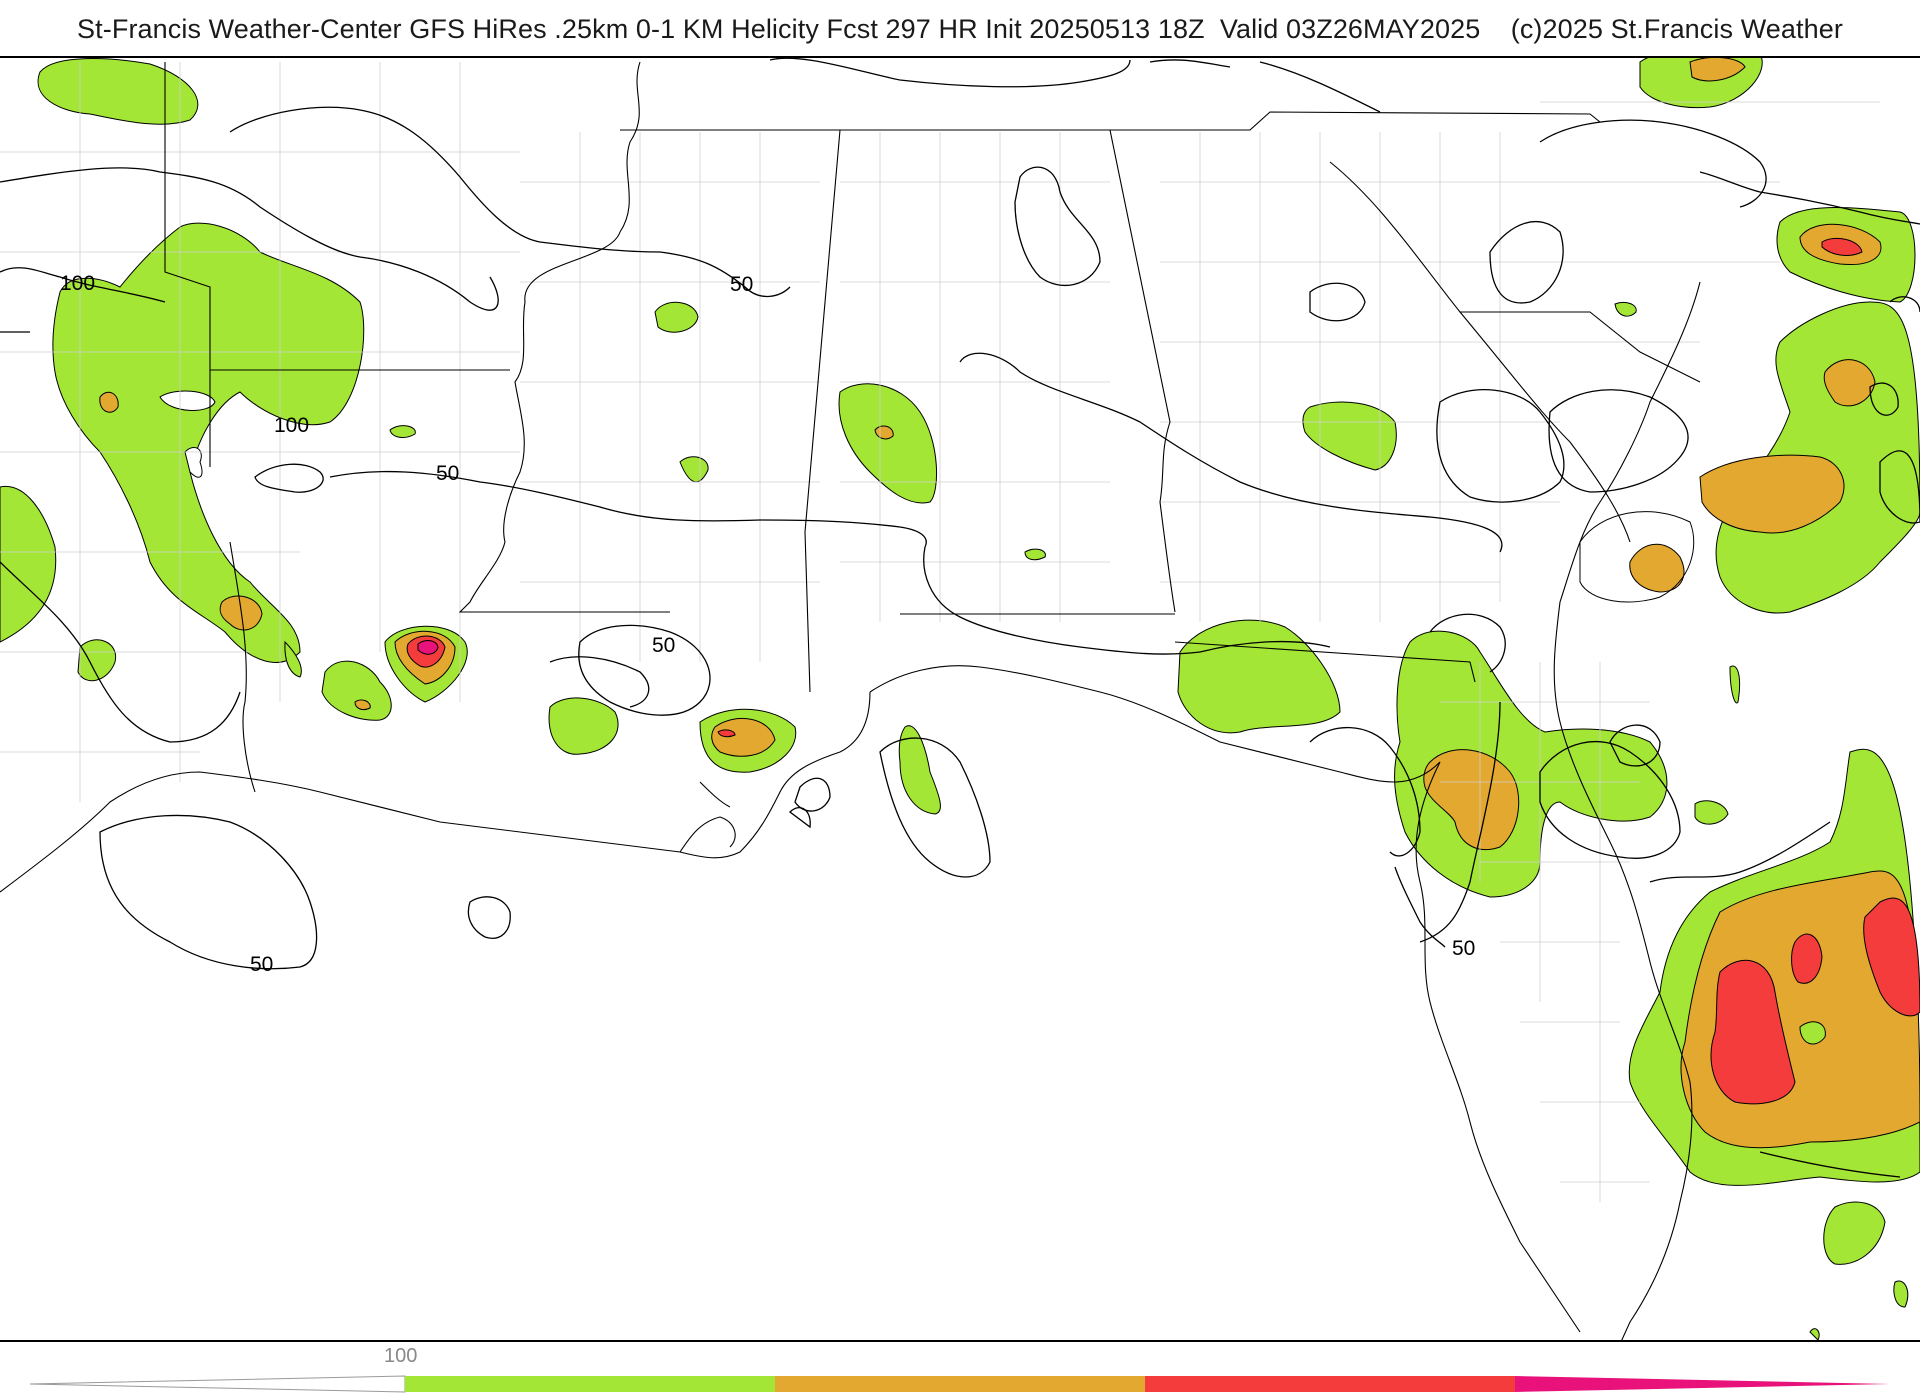  Describe the element at coordinates (218, 1384) in the screenshot. I see `colorbar-segment-white` at that location.